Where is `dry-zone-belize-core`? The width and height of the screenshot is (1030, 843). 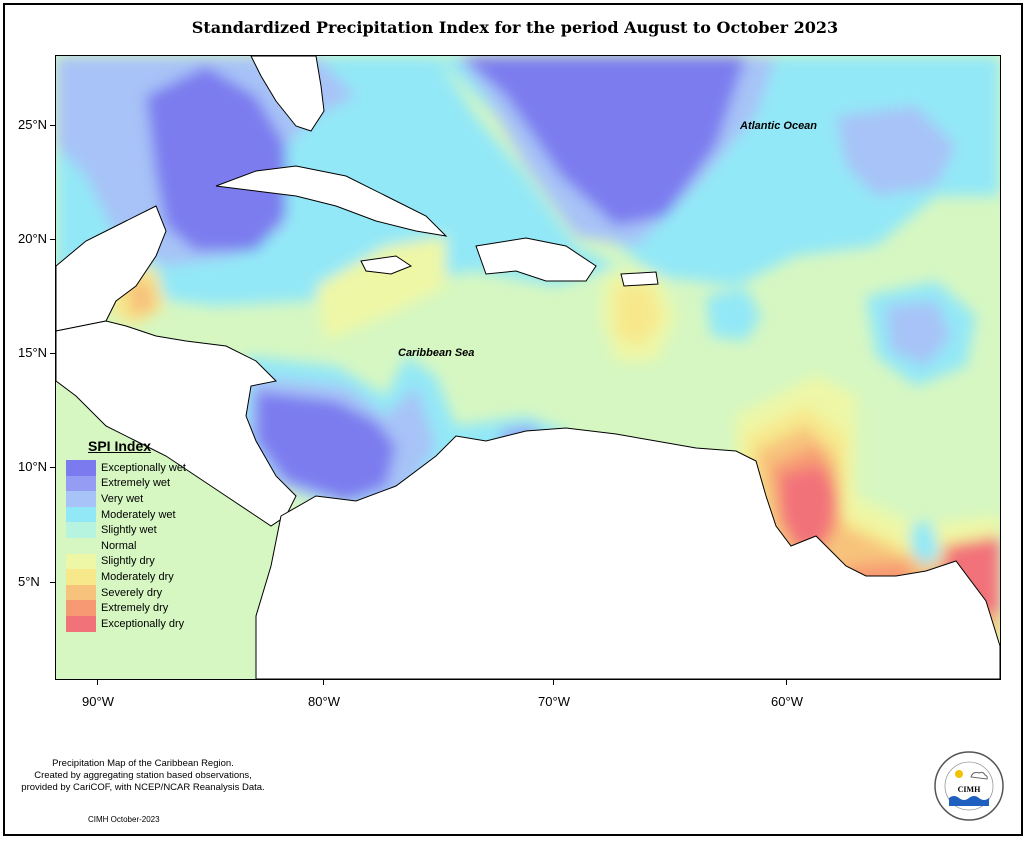
dry-zone-belize-core is located at coordinates (141, 298).